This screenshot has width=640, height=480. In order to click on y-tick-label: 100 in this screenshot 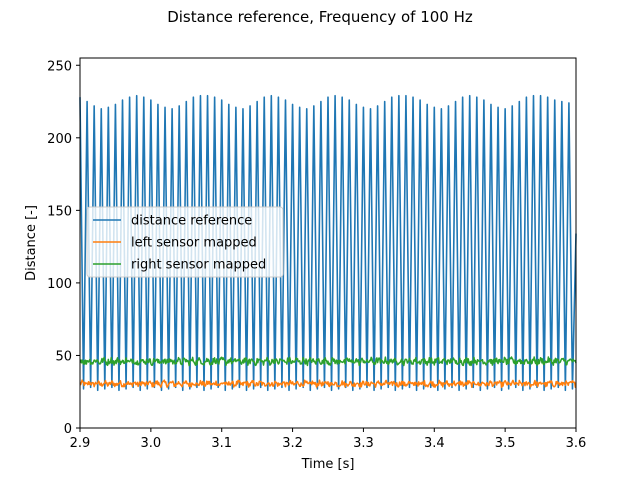, I will do `click(59, 284)`.